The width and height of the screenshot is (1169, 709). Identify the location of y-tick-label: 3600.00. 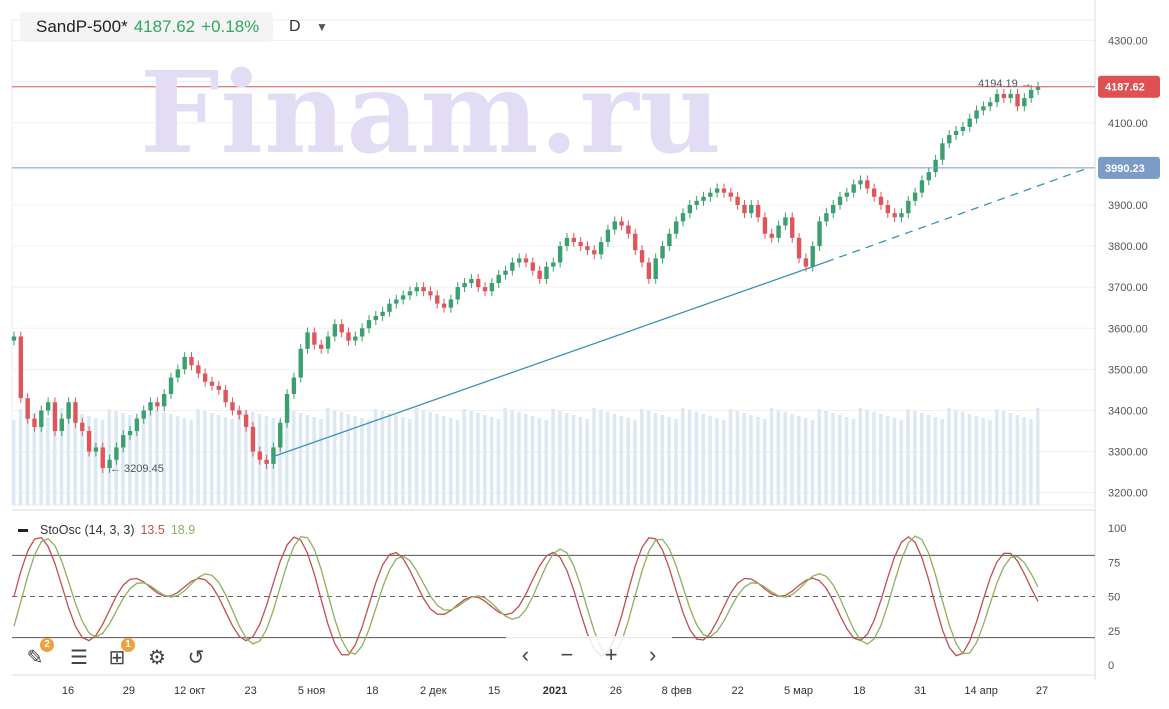
(1128, 329).